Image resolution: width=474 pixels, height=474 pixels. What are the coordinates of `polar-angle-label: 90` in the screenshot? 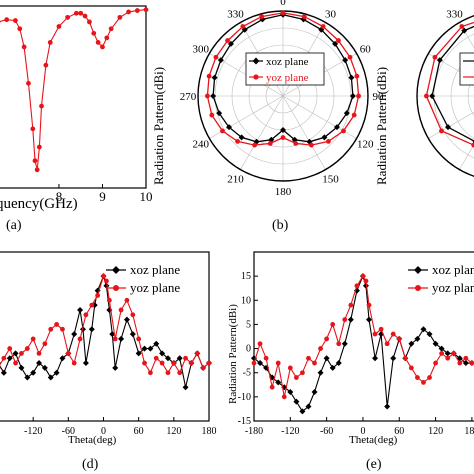 It's located at (379, 97).